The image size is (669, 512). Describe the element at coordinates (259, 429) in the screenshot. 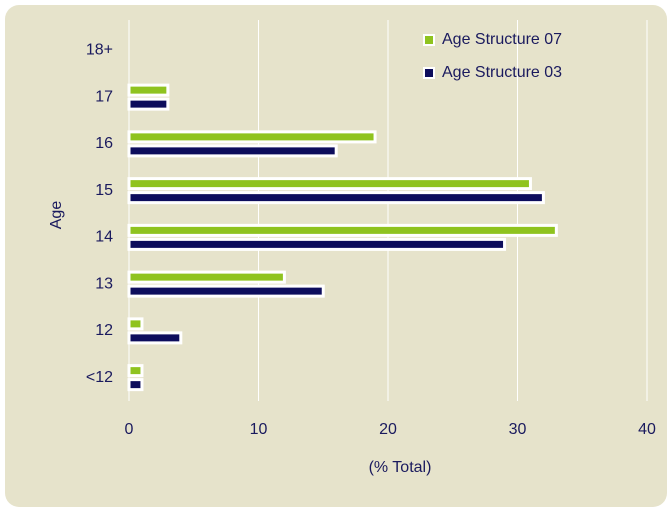

I see `x-tick-label: 10` at that location.